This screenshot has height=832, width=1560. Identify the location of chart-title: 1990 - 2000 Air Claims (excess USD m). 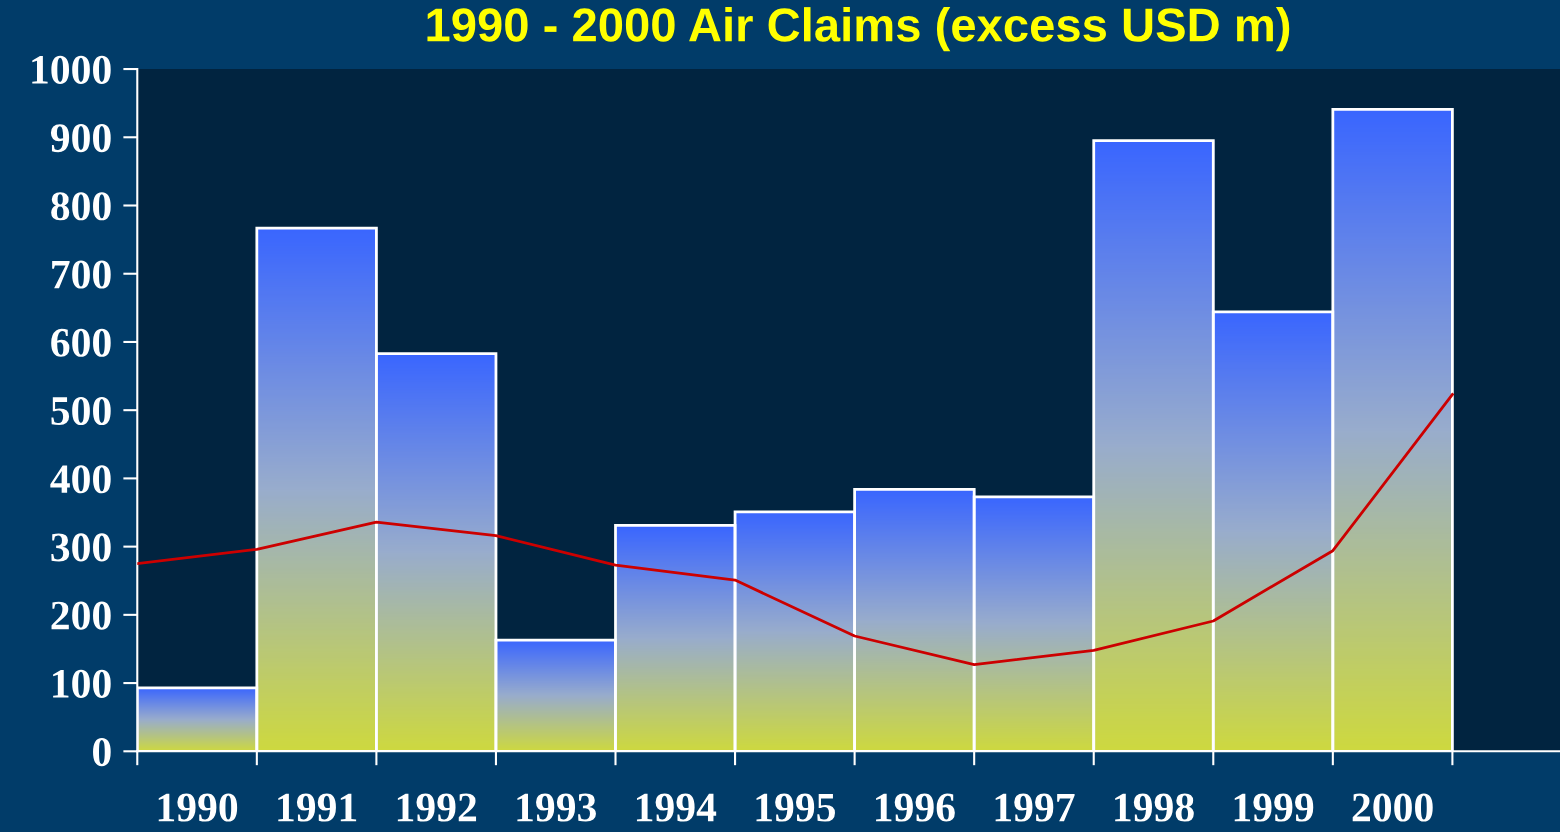
(858, 29).